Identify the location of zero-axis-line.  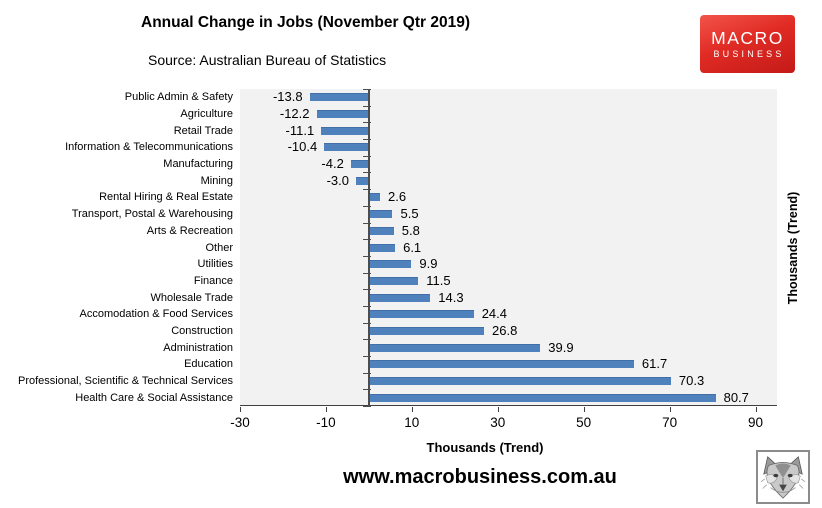
(368, 248).